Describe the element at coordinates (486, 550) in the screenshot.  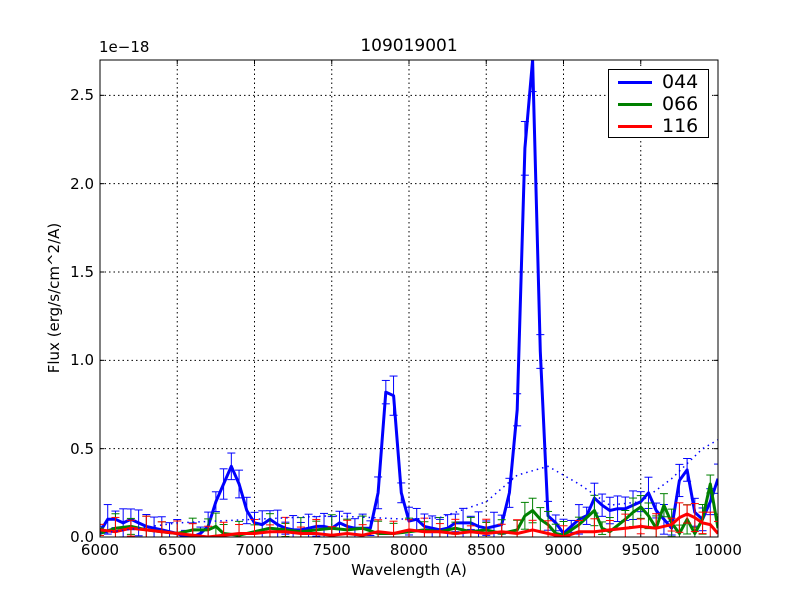
I see `x-tick-label: 8500` at that location.